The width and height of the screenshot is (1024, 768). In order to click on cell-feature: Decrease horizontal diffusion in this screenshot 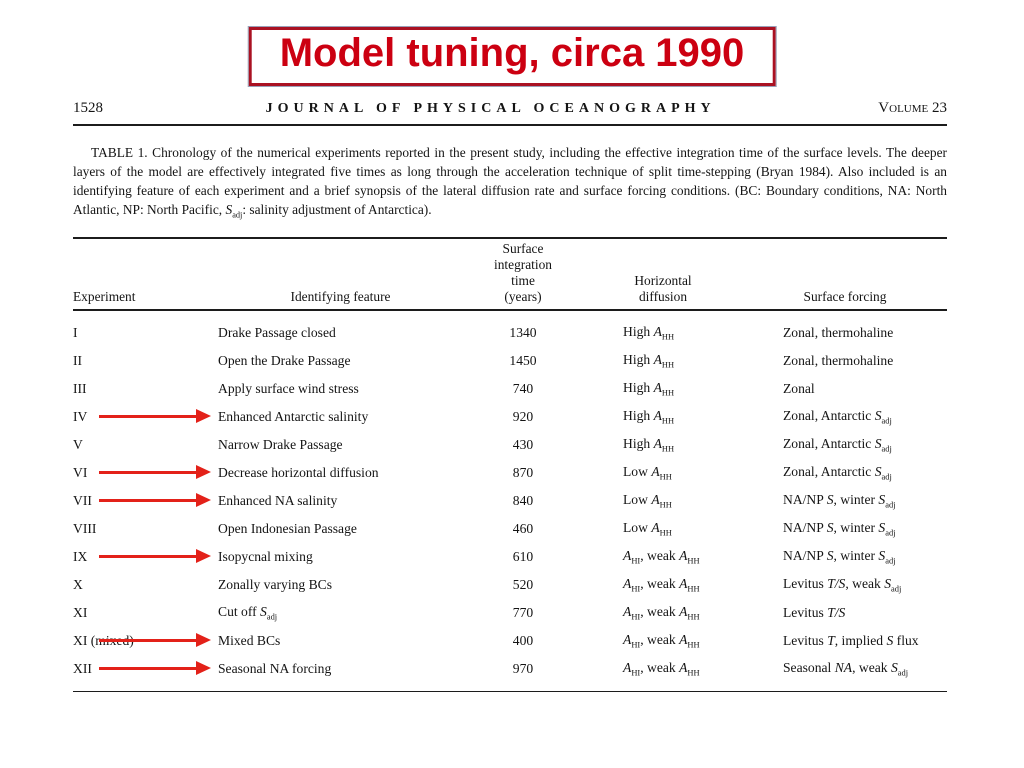, I will do `click(298, 472)`.